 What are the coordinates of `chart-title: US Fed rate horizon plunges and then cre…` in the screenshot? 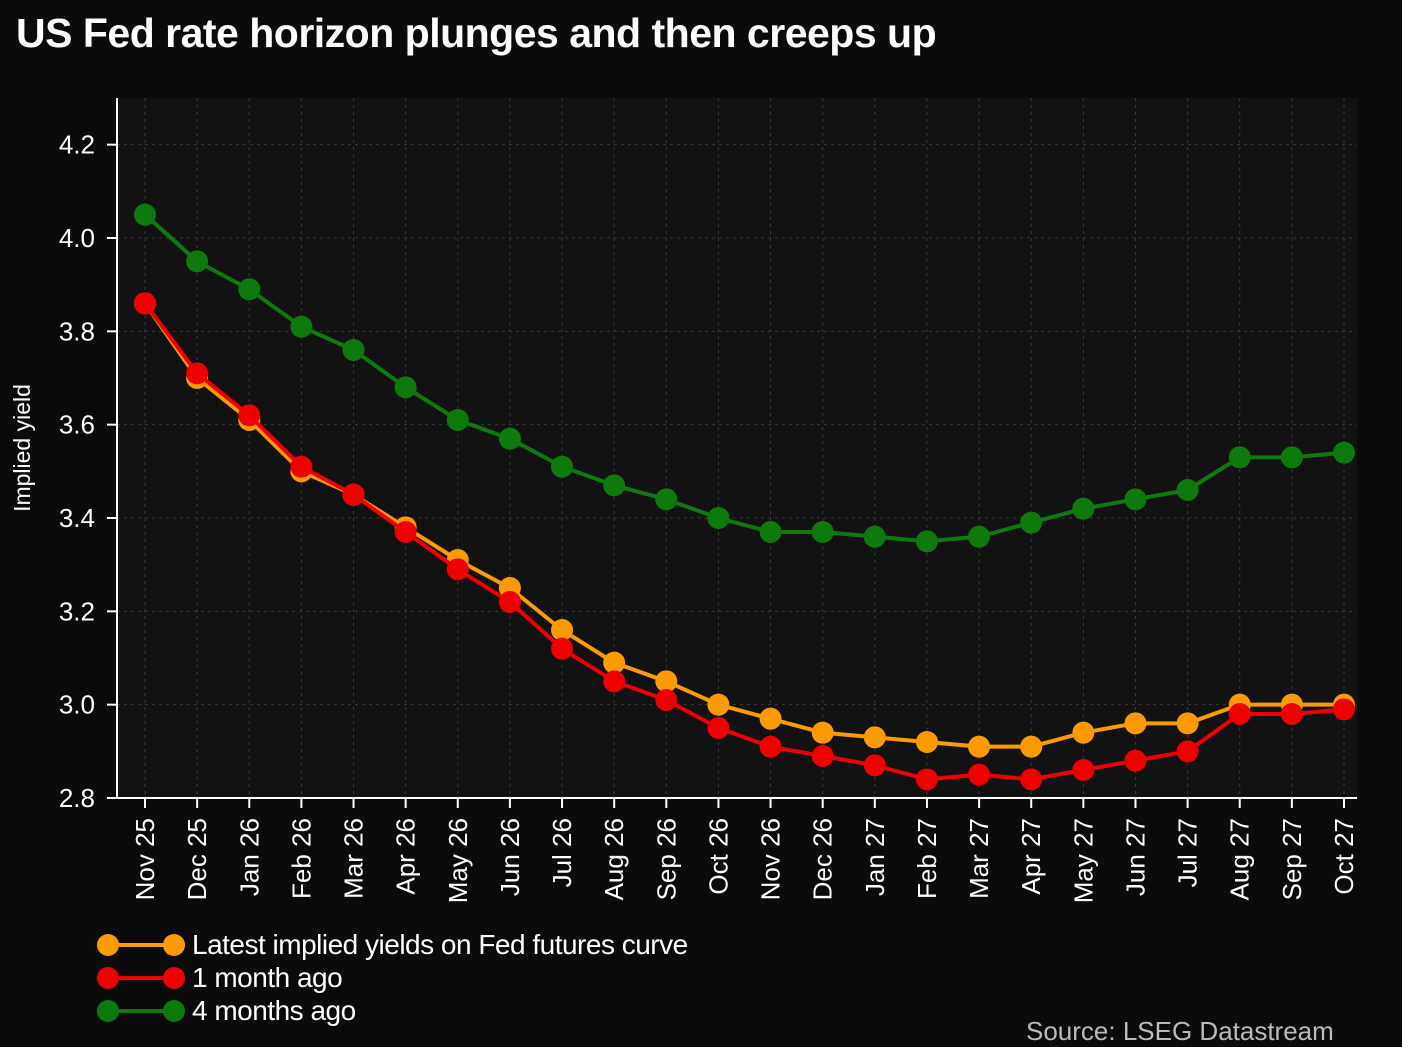 It's located at (476, 33).